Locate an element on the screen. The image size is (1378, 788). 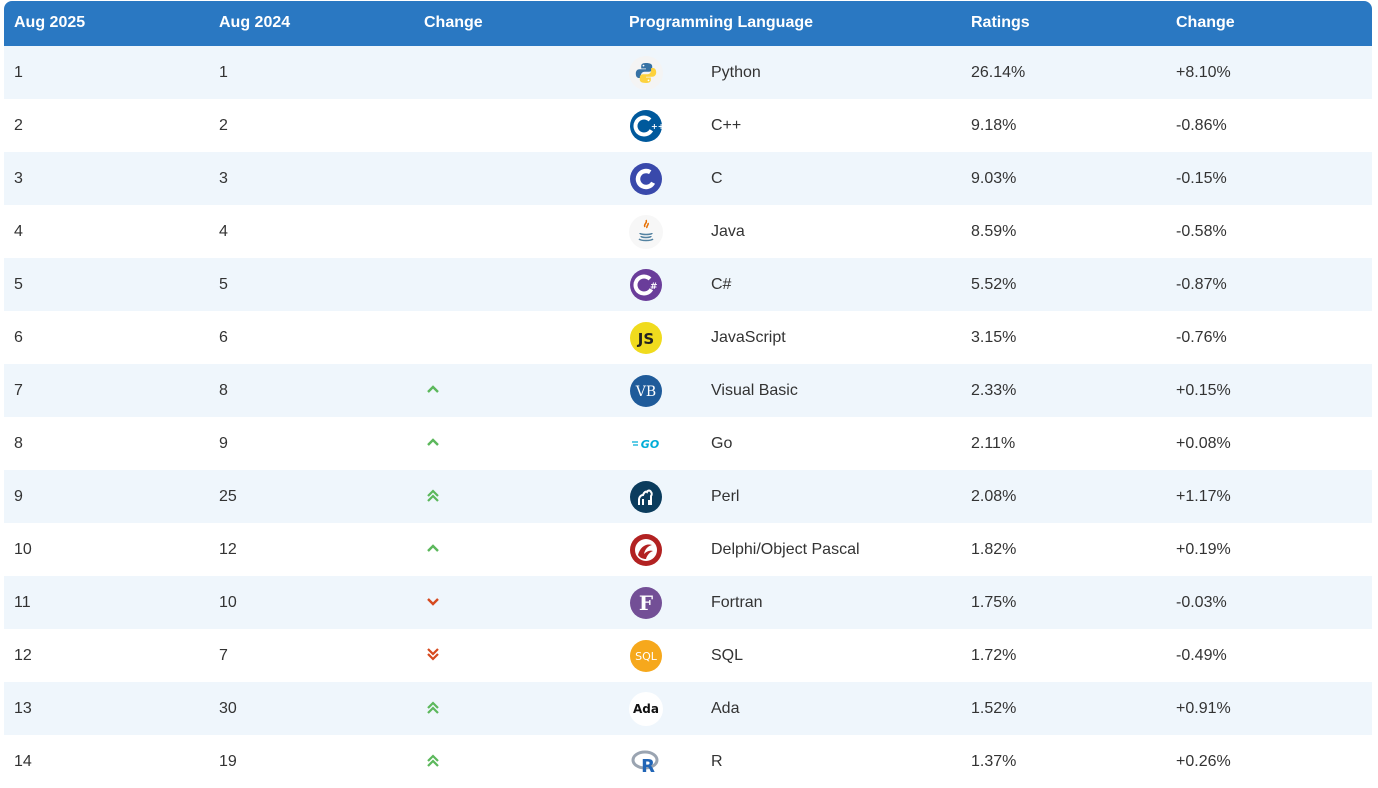
rating-change: -0.03% is located at coordinates (1201, 602).